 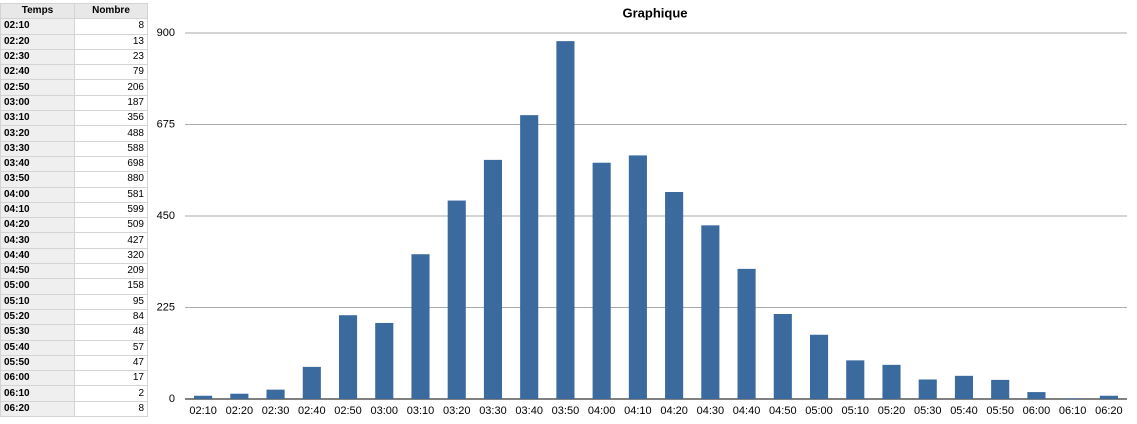 What do you see at coordinates (566, 411) in the screenshot?
I see `x-tick-label: 03:50` at bounding box center [566, 411].